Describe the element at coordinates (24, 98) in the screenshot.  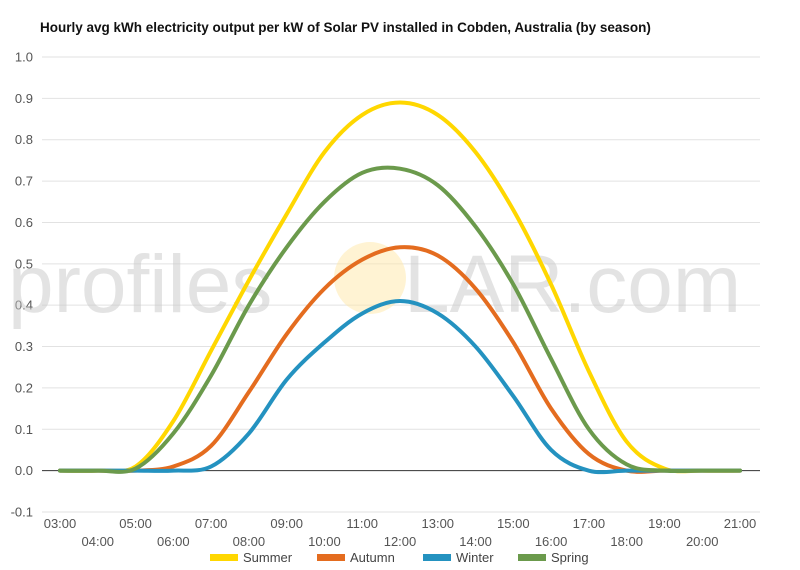
I see `y-tick-label: 0.9` at that location.